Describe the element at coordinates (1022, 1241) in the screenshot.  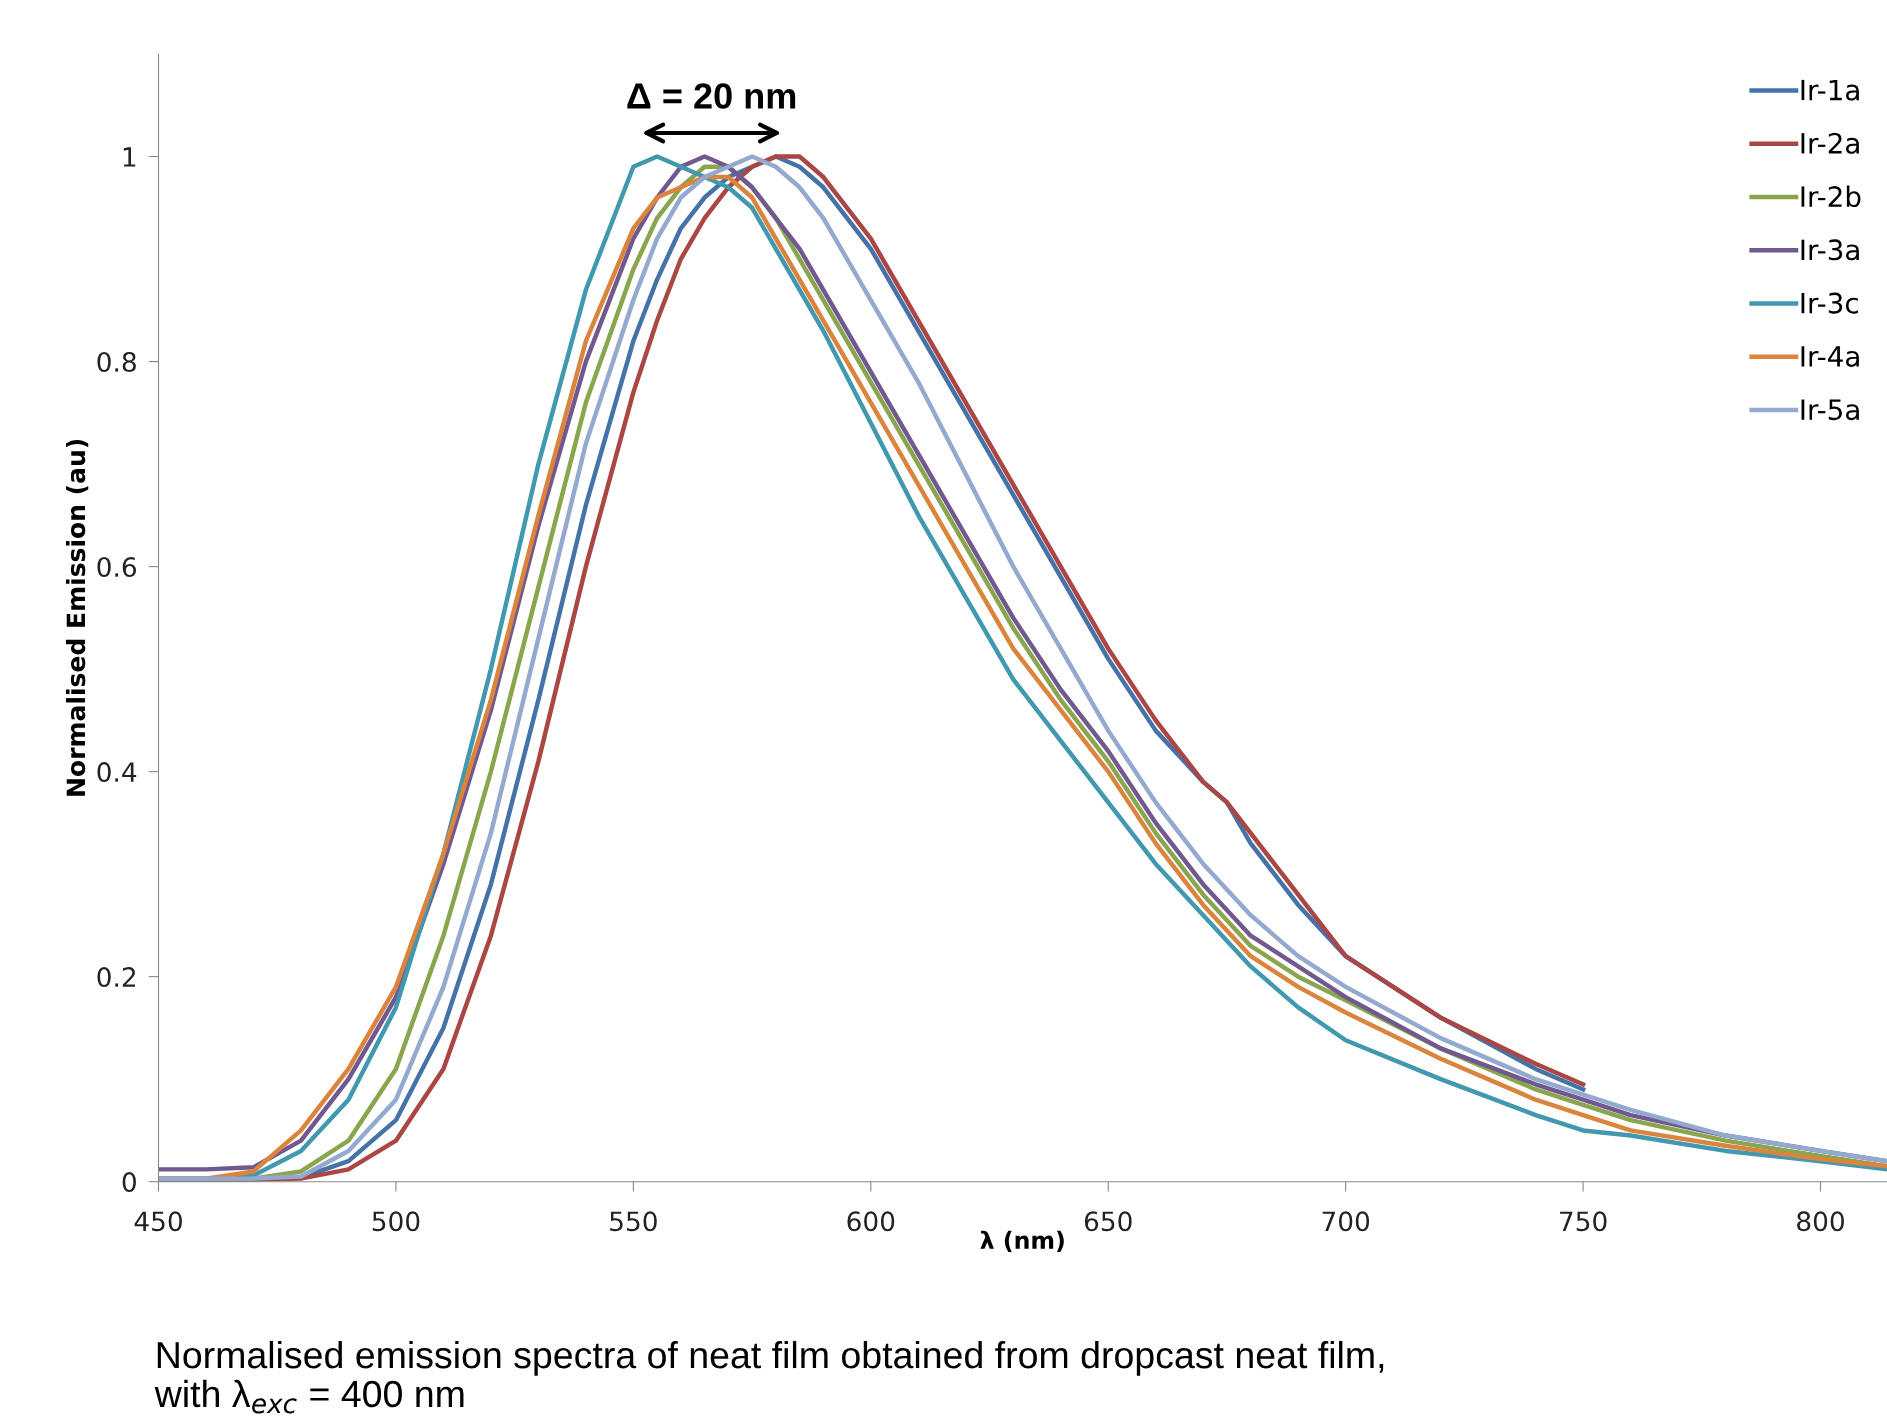
I see `x-axis-title: λ (nm)` at that location.